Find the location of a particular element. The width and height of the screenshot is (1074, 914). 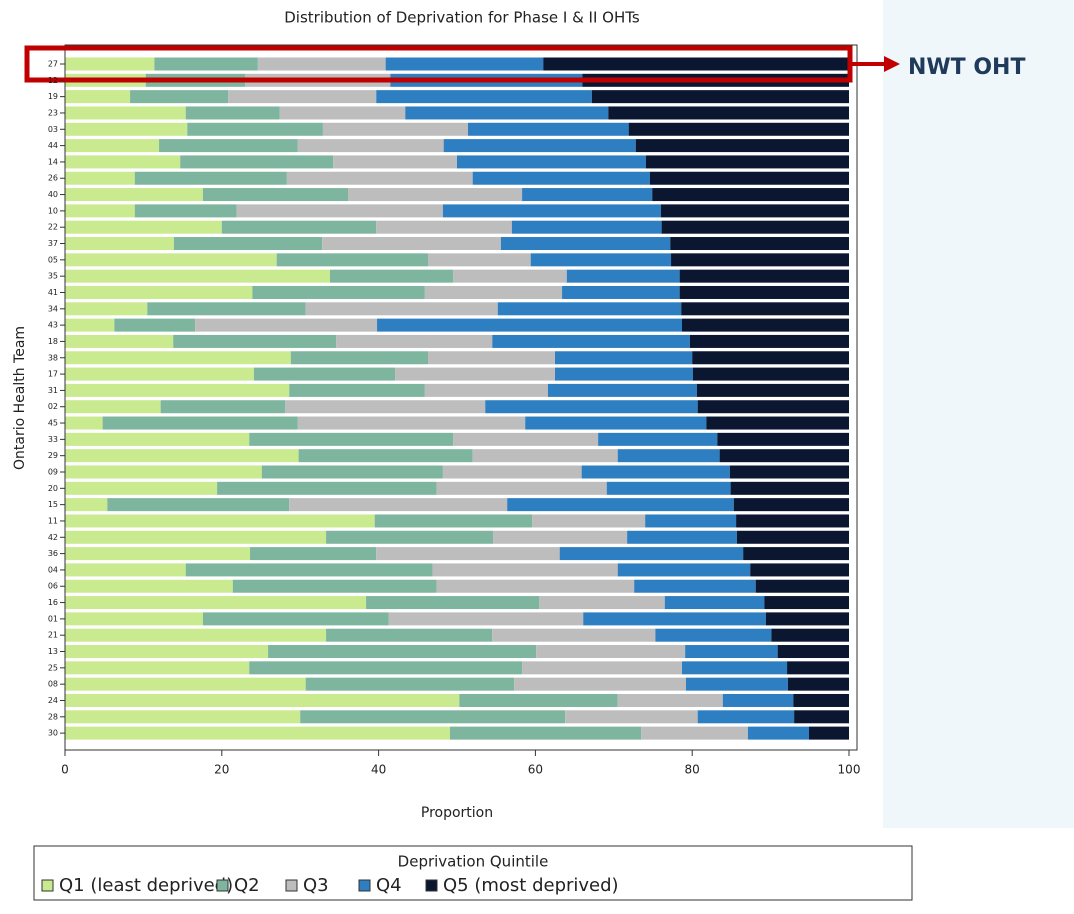

y-tick-label: 11 is located at coordinates (53, 520).